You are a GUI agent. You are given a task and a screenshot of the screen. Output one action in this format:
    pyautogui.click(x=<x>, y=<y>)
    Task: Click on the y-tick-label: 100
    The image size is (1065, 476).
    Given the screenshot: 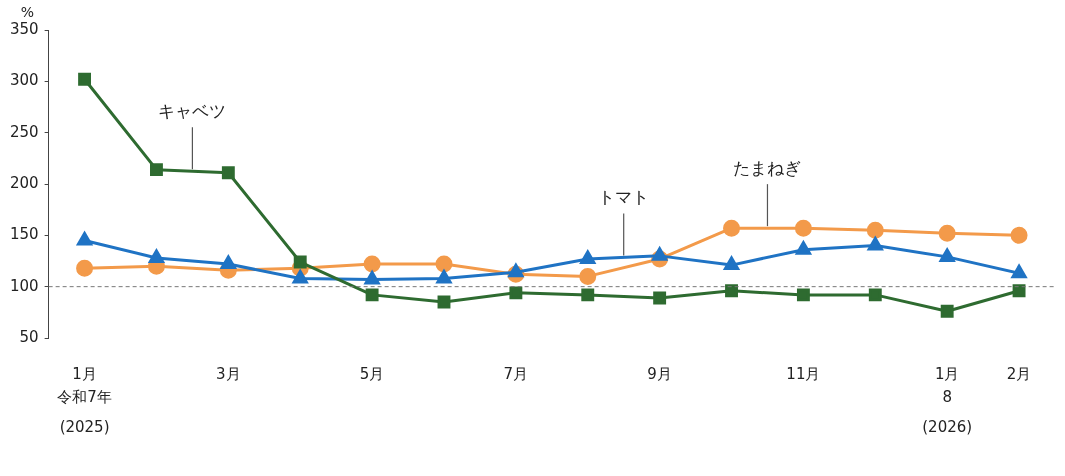 What is the action you would take?
    pyautogui.click(x=24, y=285)
    